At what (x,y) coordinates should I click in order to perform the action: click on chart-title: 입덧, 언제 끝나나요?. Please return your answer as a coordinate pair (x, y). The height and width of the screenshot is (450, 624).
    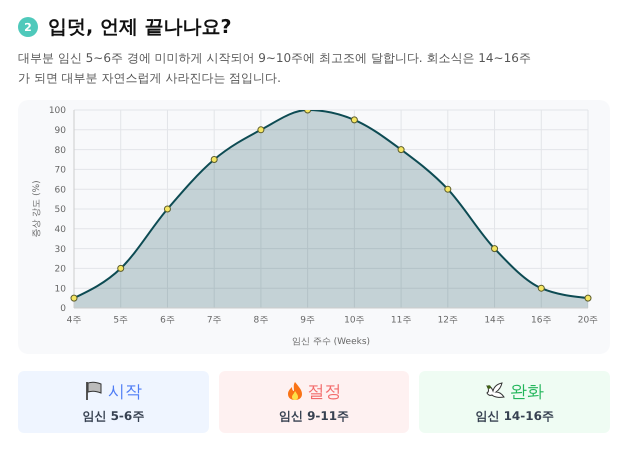
    Looking at the image, I should click on (140, 27).